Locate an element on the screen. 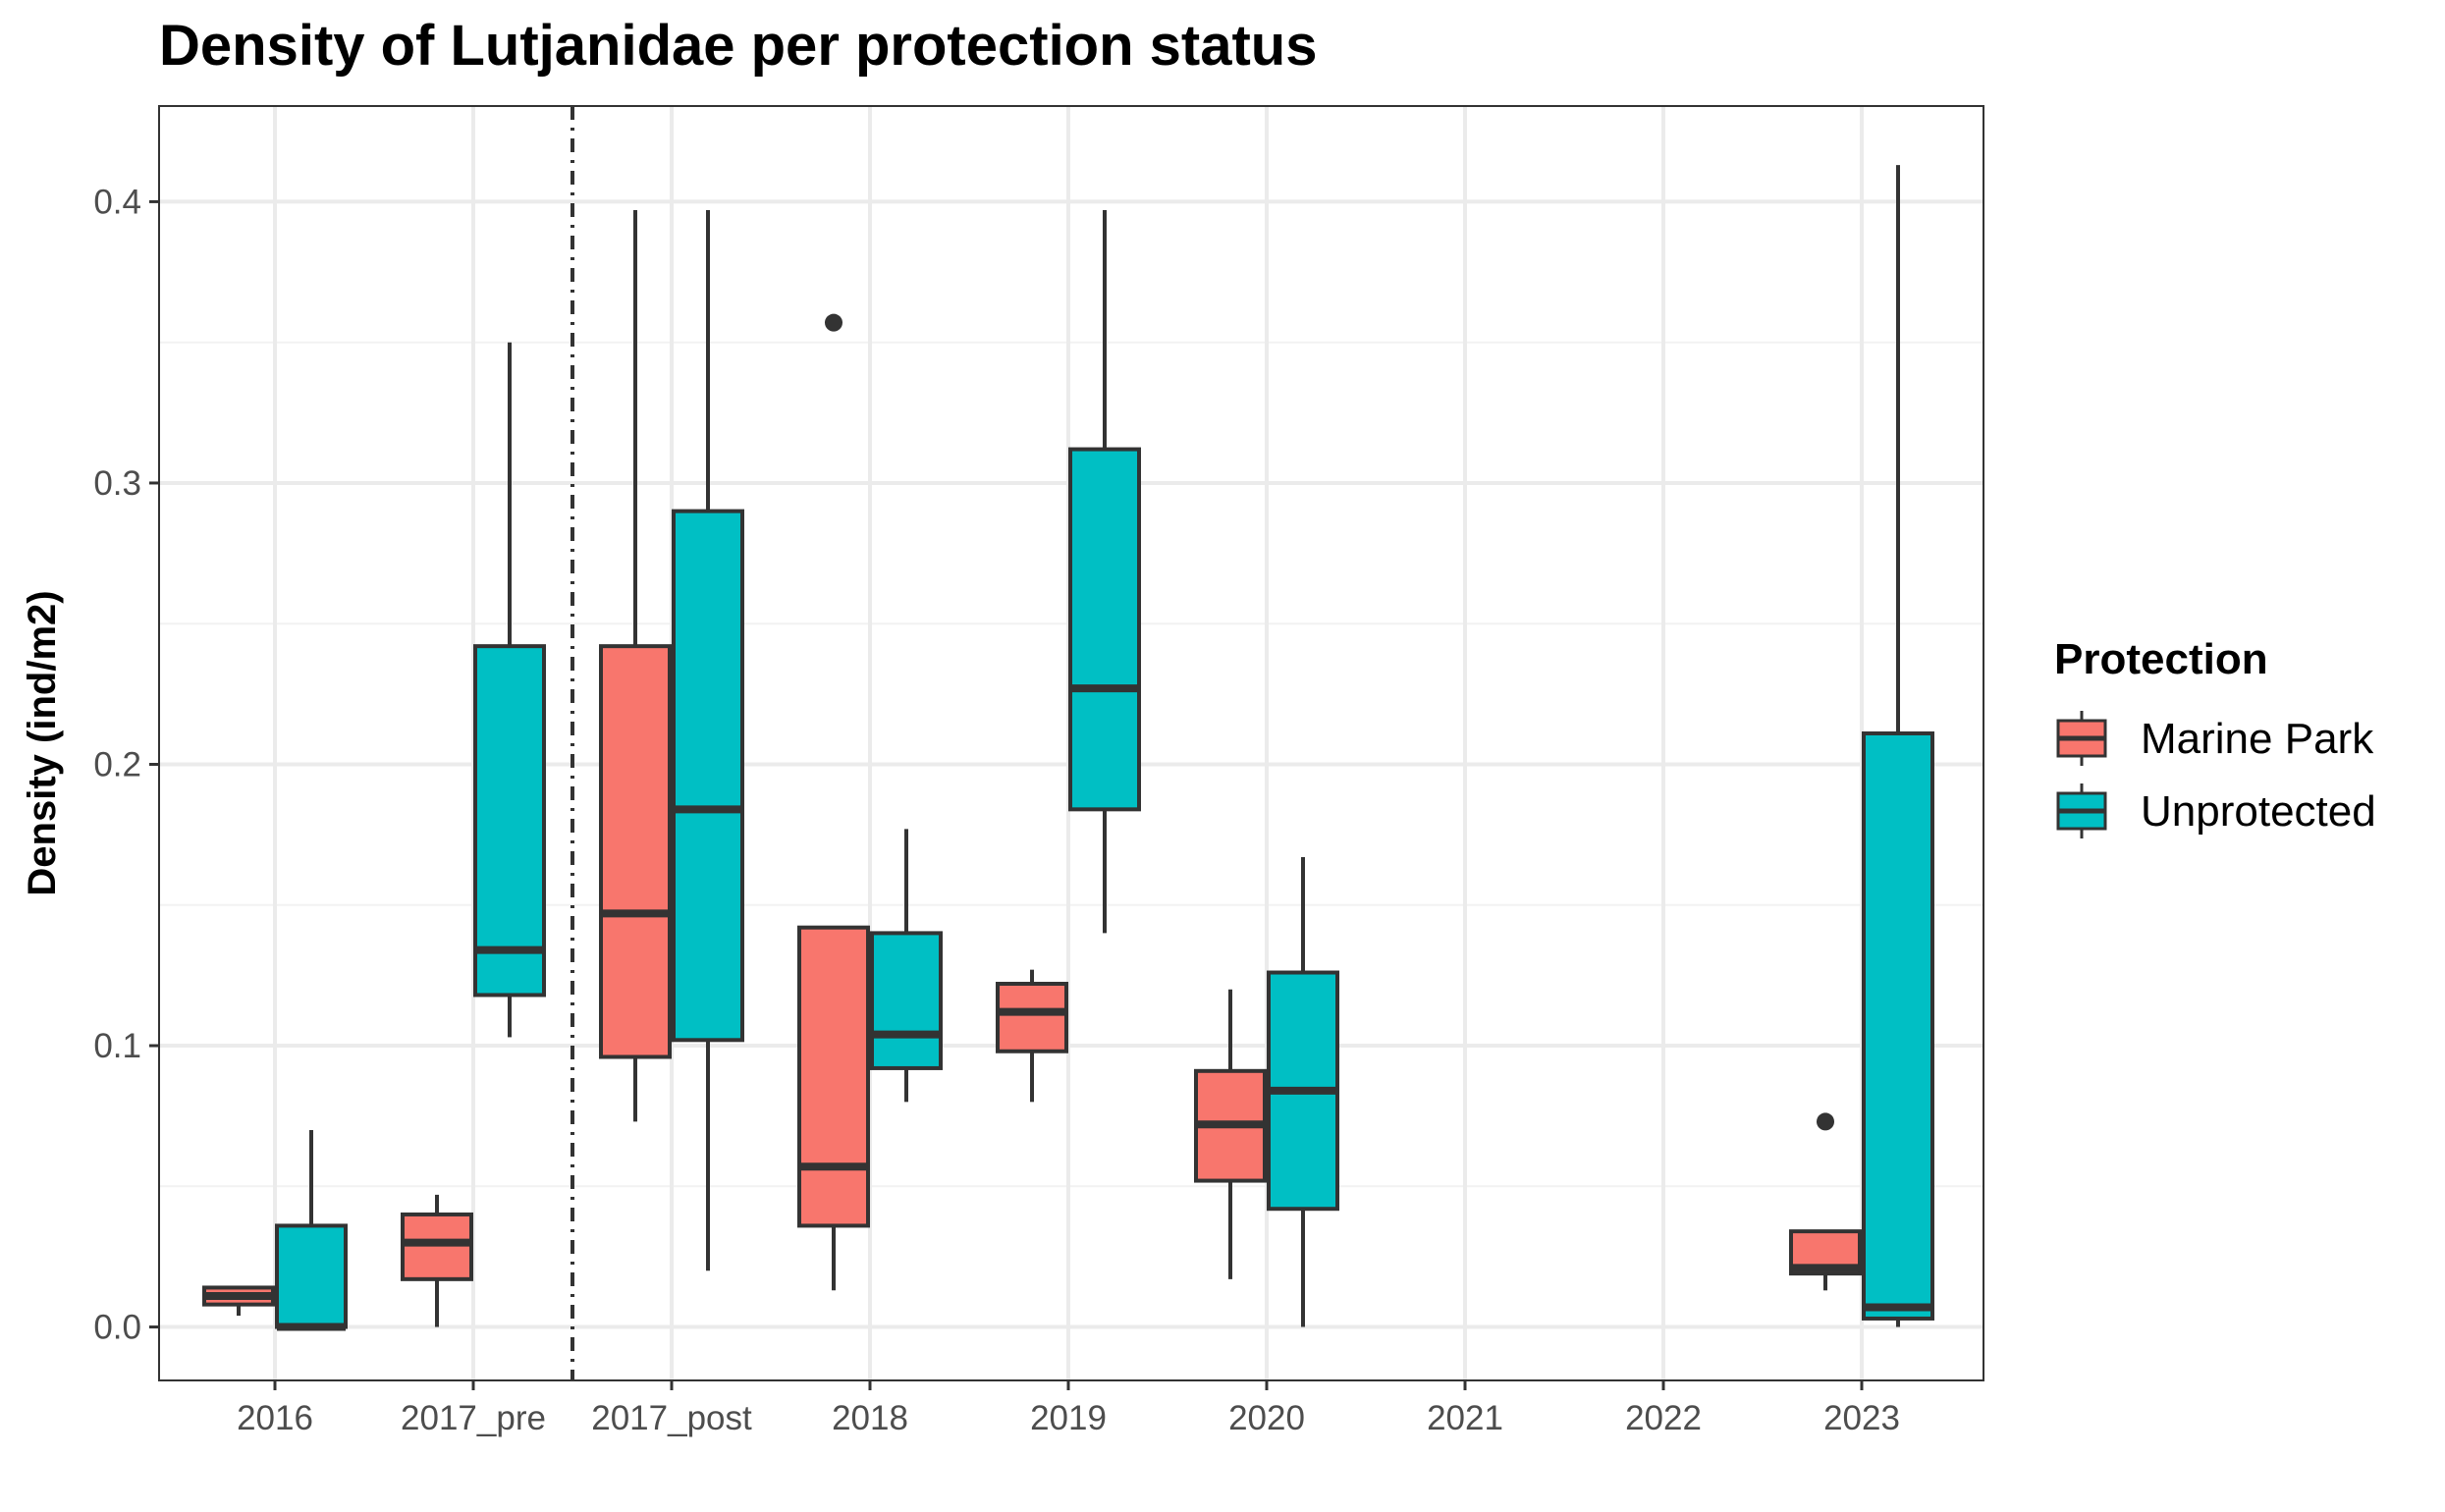  box-unprotected-2017_post is located at coordinates (708, 741).